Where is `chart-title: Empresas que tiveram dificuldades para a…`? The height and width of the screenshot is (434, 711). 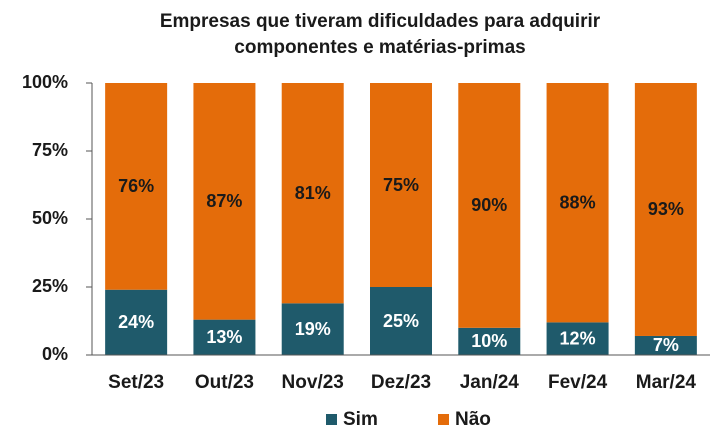 chart-title: Empresas que tiveram dificuldades para a… is located at coordinates (380, 21).